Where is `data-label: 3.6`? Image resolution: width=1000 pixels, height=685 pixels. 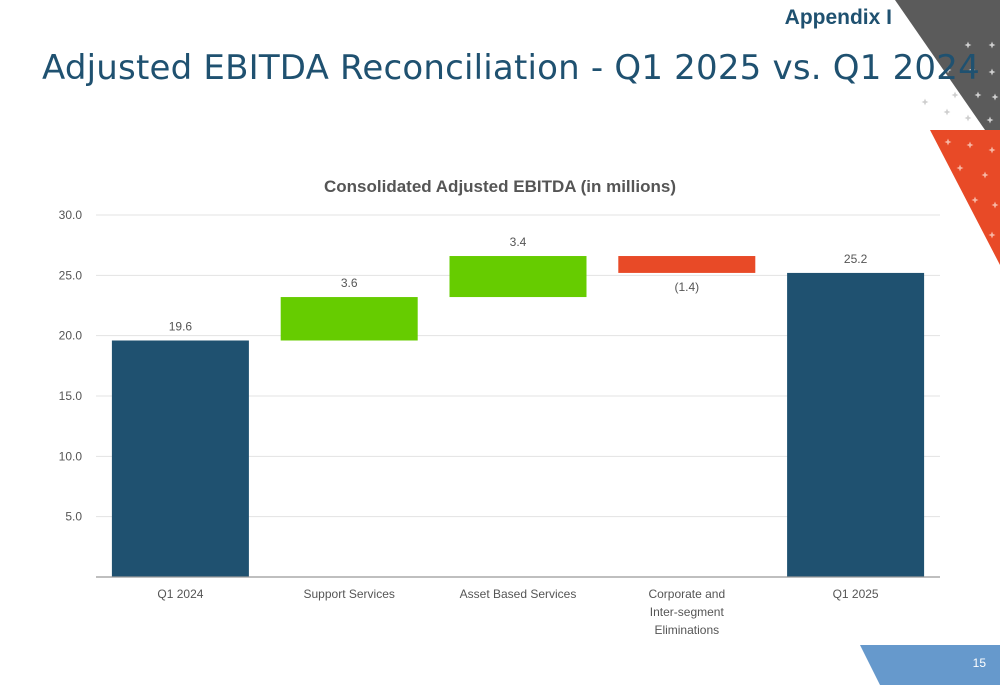 data-label: 3.6 is located at coordinates (349, 283).